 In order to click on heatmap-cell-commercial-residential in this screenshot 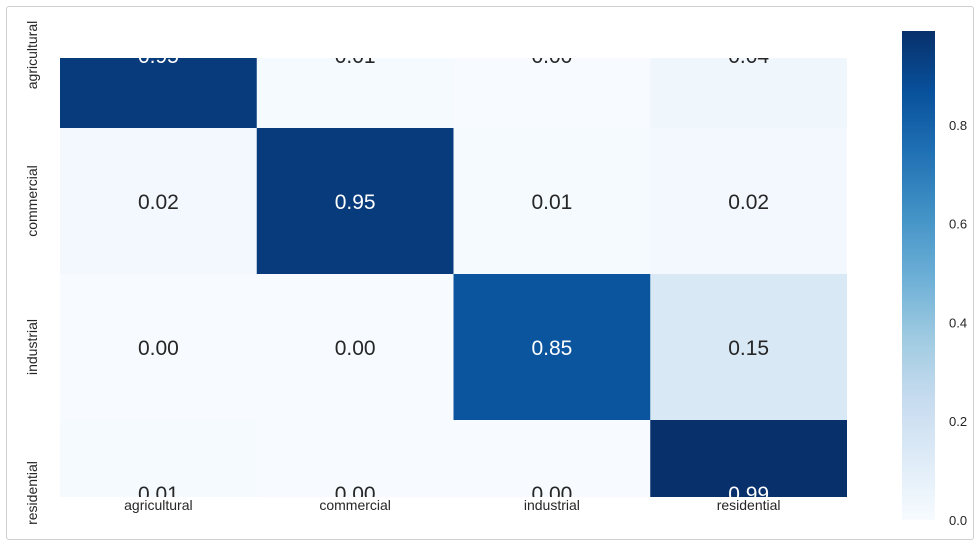, I will do `click(748, 201)`.